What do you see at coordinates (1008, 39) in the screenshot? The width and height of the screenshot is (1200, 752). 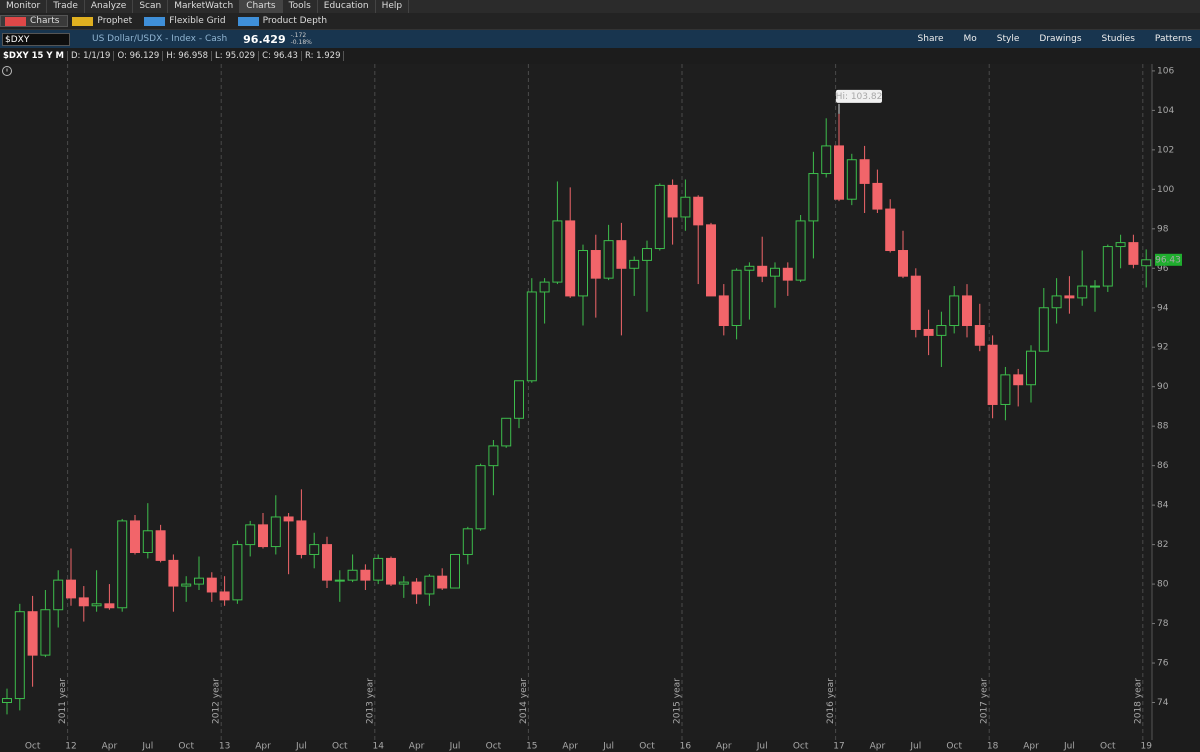 I see `toolbar-button: Style` at bounding box center [1008, 39].